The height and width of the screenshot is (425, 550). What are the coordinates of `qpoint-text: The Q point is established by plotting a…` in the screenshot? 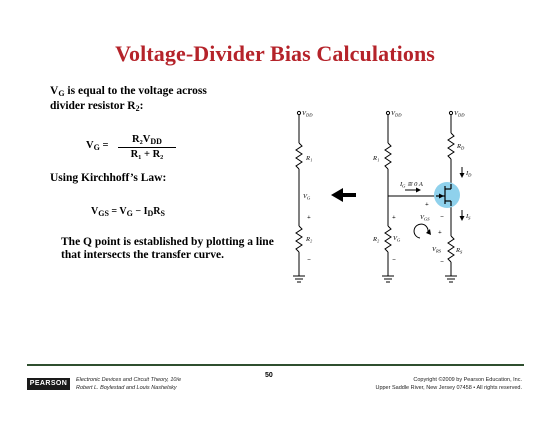 It's located at (167, 248).